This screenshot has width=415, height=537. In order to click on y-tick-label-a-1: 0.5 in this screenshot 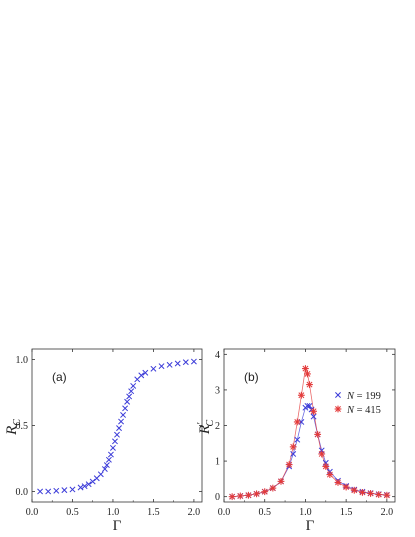, I will do `click(22, 426)`.